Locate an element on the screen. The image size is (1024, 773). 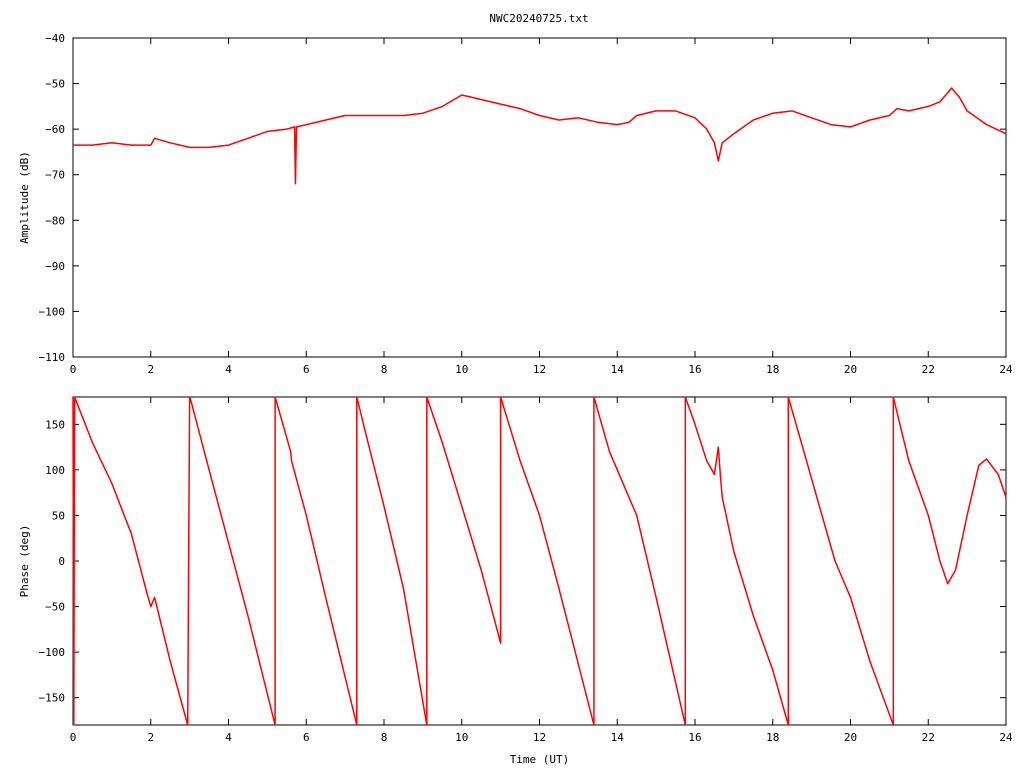
amplitude-y-tick-label: −100 is located at coordinates (52, 311).